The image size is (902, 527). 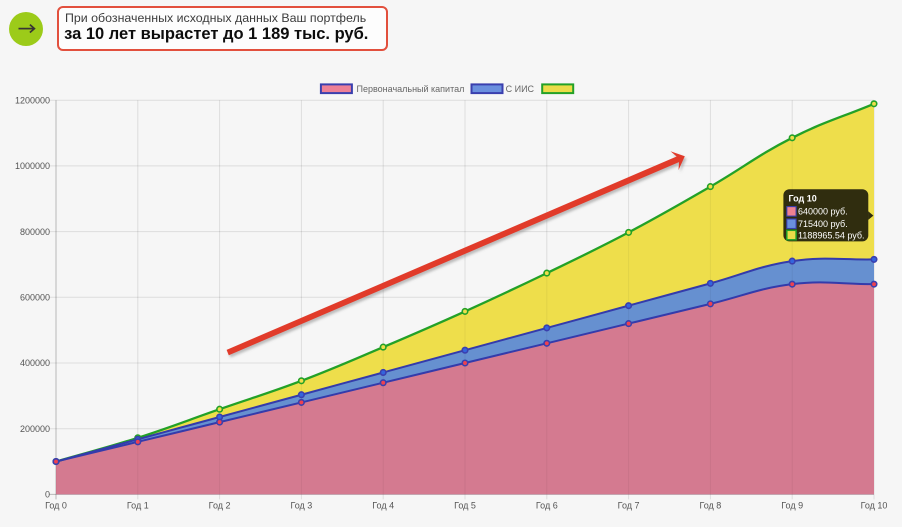 I want to click on svg-text: 400000, so click(x=35, y=363).